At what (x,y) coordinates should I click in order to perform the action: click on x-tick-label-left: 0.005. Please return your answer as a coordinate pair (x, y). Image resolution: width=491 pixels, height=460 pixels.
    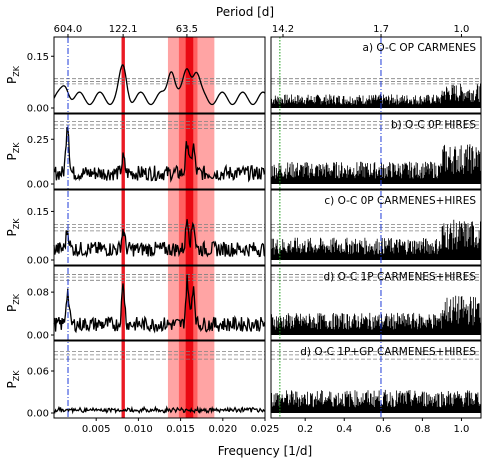
    Looking at the image, I should click on (96, 429).